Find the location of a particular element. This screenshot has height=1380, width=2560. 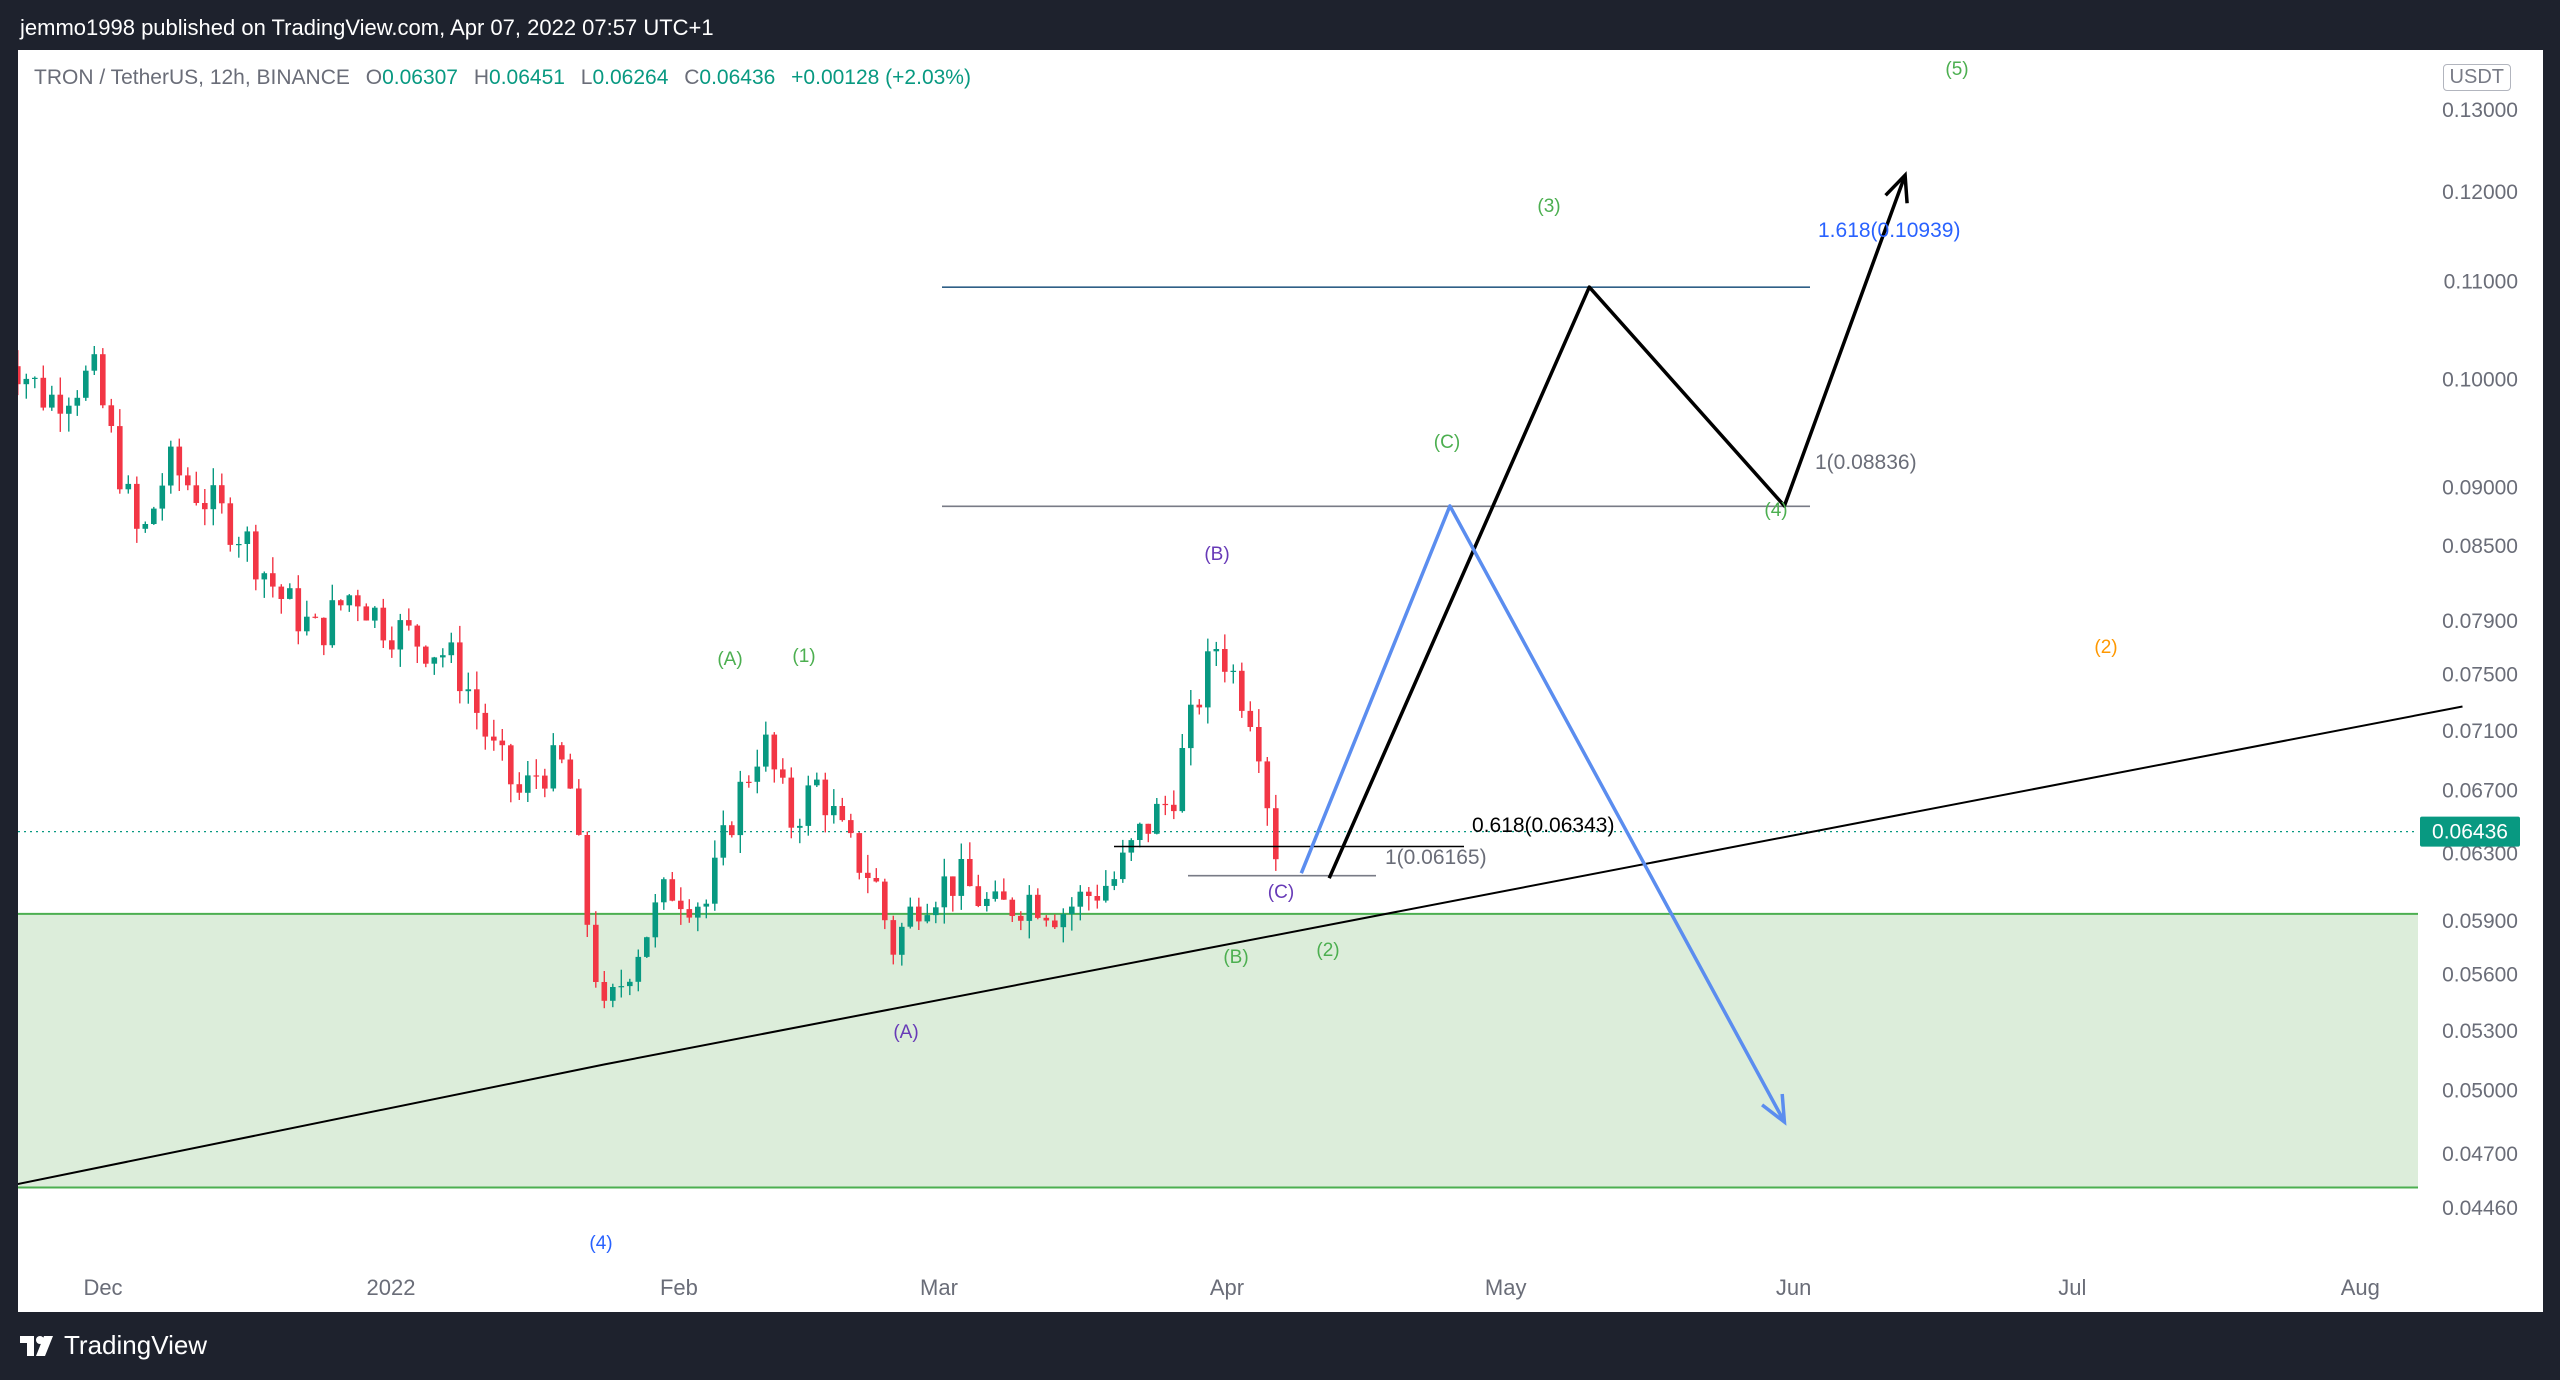

currency-unit-badge: USDT is located at coordinates (2476, 77).